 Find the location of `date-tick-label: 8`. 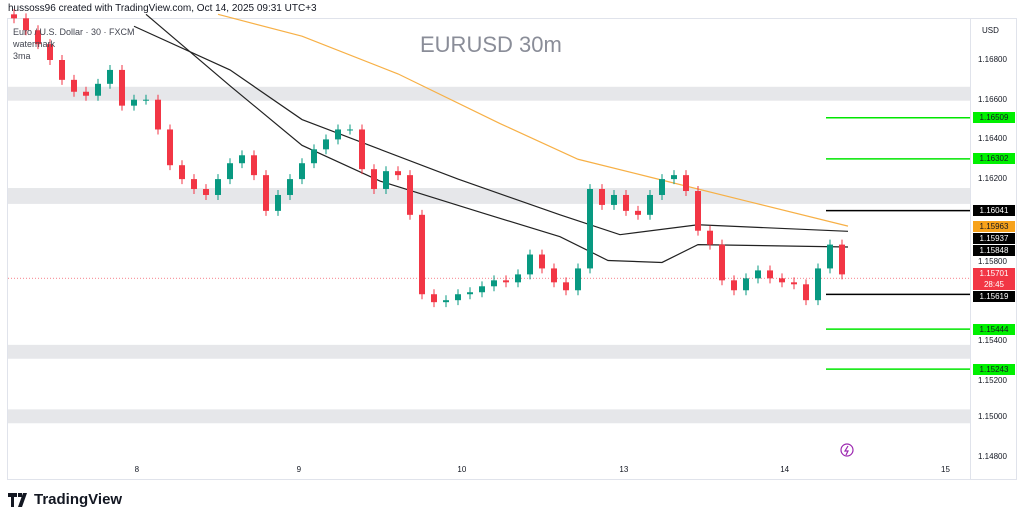

date-tick-label: 8 is located at coordinates (137, 469).